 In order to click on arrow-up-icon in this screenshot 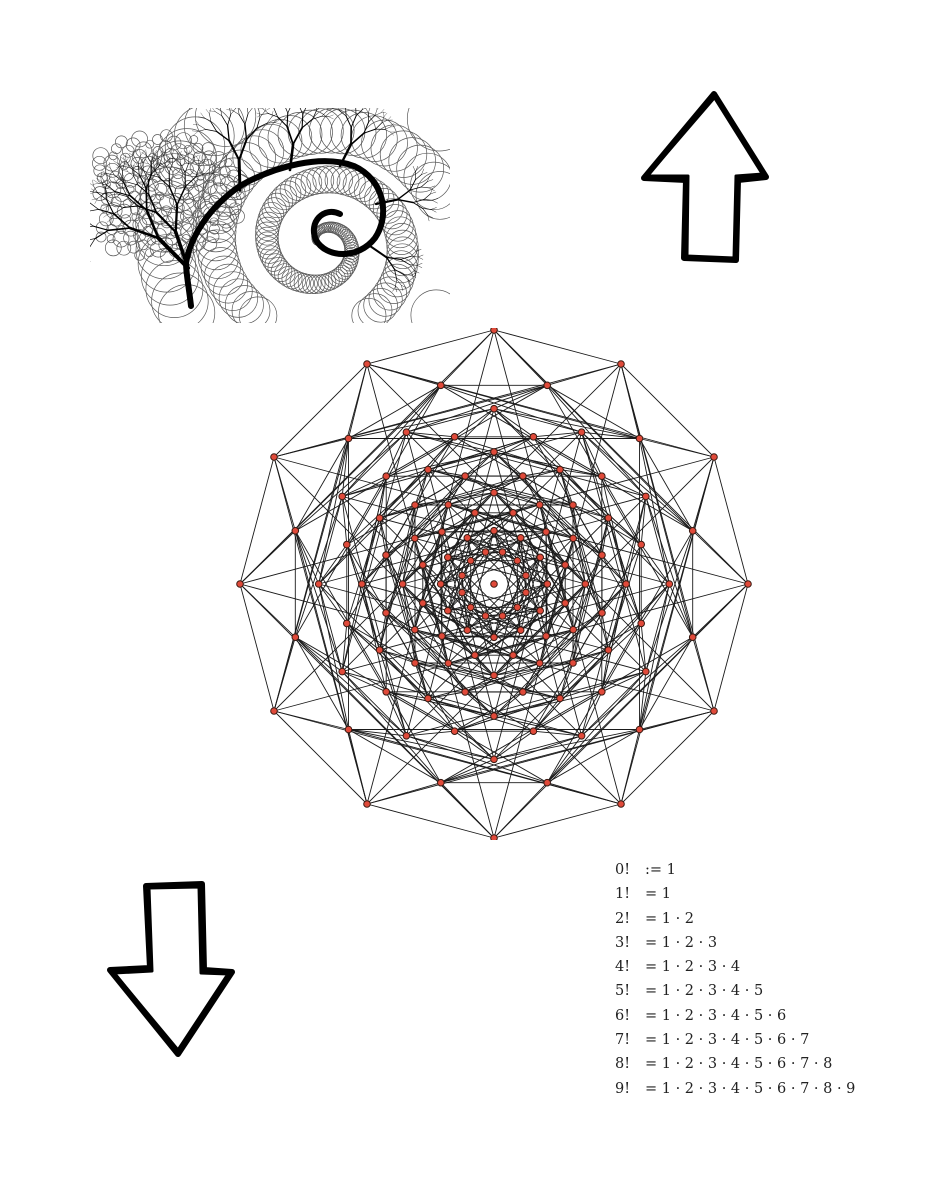, I will do `click(706, 178)`.